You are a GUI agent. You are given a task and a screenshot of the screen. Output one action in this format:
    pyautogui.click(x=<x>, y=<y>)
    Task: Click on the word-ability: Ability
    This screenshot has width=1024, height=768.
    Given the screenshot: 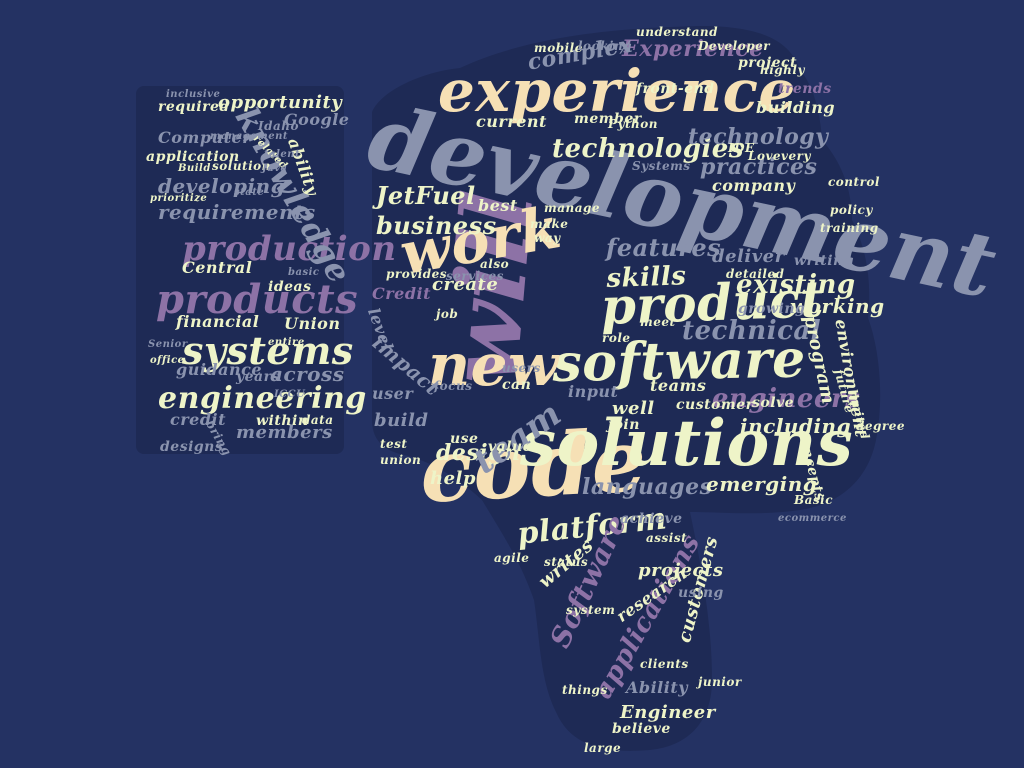 What is the action you would take?
    pyautogui.click(x=657, y=687)
    